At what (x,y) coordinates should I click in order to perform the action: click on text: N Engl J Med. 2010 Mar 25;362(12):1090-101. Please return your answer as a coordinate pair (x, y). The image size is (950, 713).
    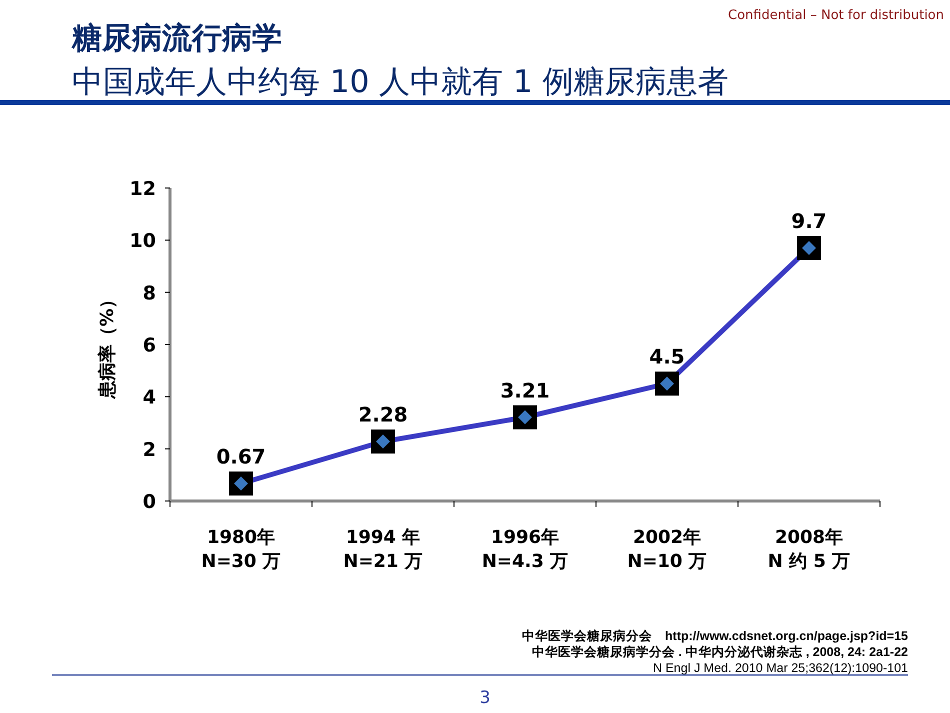
    Looking at the image, I should click on (780, 668).